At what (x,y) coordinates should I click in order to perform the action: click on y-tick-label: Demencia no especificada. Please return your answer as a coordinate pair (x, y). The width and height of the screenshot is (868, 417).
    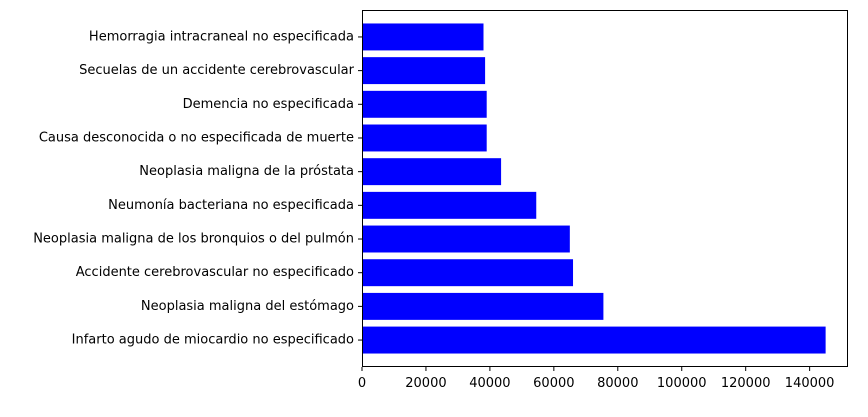
    Looking at the image, I should click on (268, 104).